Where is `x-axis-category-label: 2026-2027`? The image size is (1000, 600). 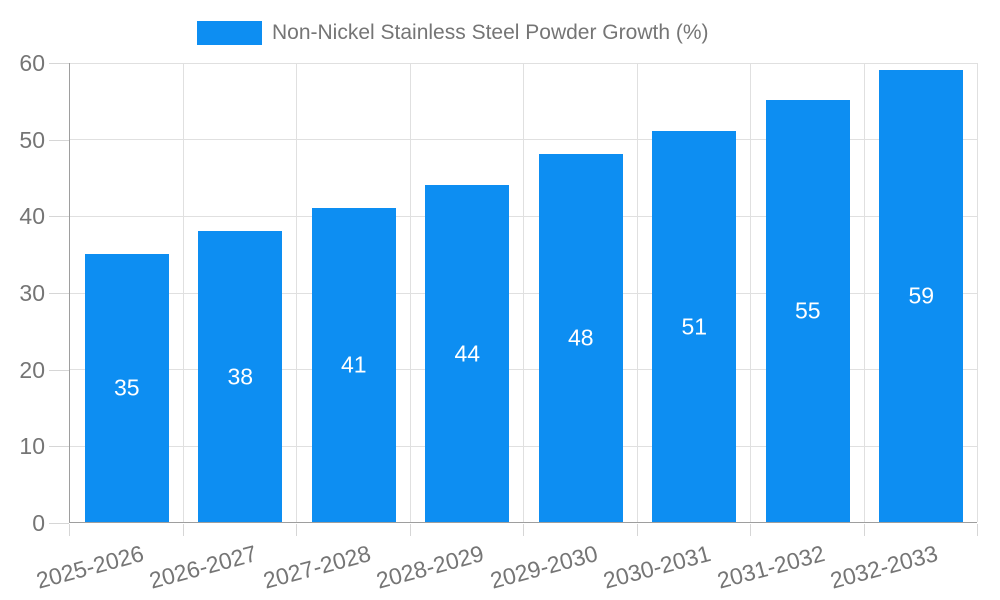 x-axis-category-label: 2026-2027 is located at coordinates (203, 567).